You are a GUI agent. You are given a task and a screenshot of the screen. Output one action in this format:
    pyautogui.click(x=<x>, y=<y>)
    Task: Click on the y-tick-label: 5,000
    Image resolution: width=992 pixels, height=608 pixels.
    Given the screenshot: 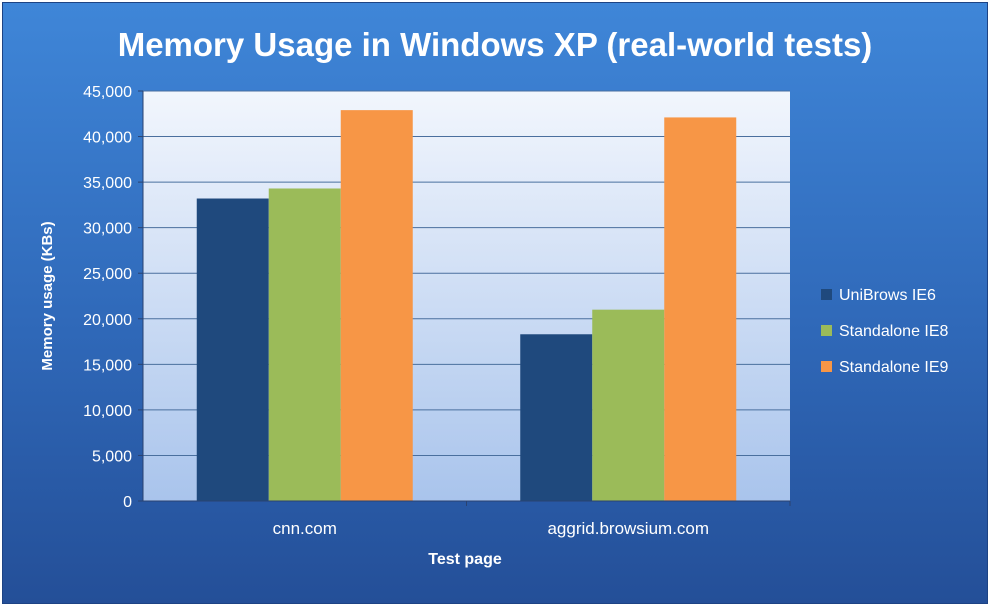 What is the action you would take?
    pyautogui.click(x=112, y=456)
    